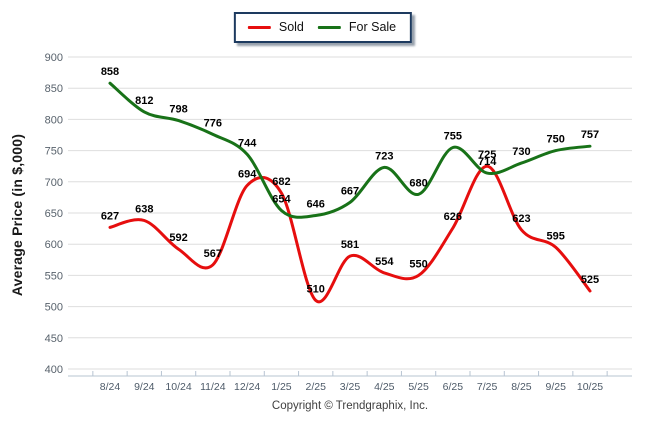 This screenshot has height=434, width=646. I want to click on legend-item-sold: Sold, so click(275, 27).